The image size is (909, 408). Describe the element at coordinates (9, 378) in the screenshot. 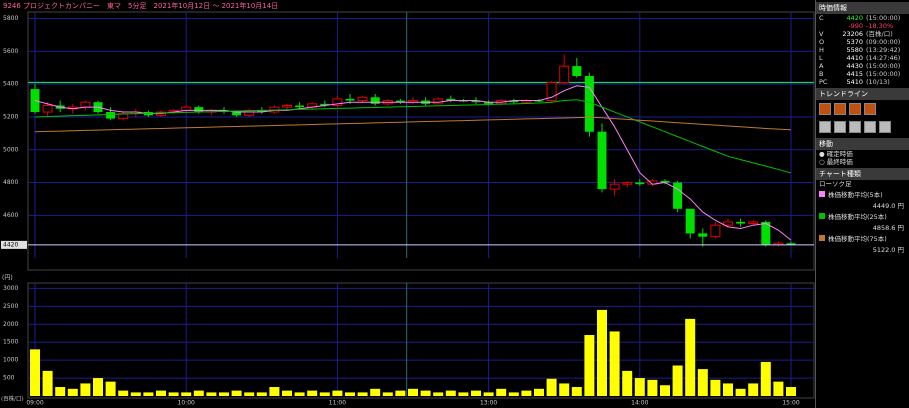

I see `y-tick-label: 500` at that location.